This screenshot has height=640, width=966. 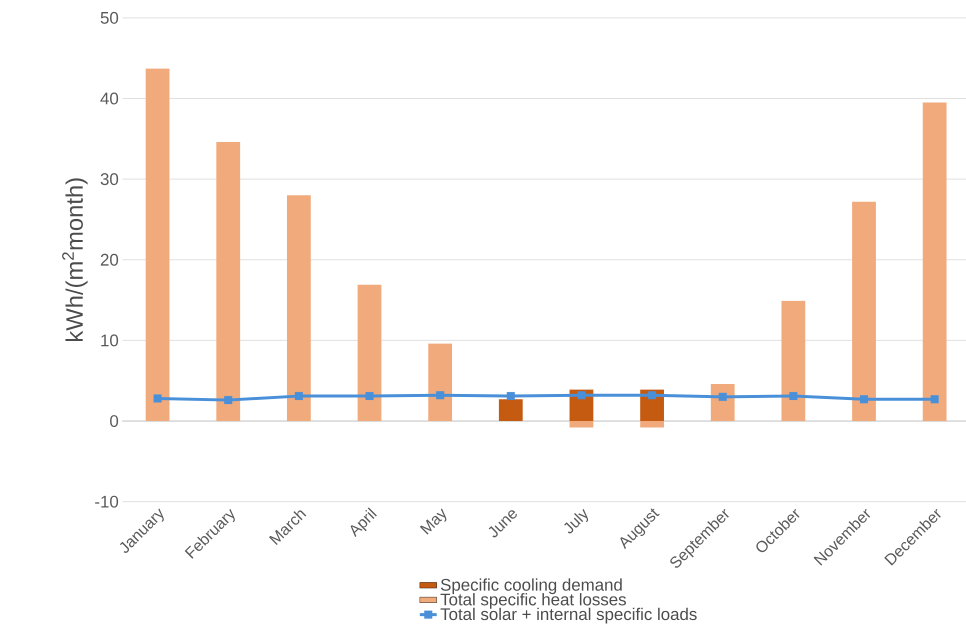 I want to click on y-tick-label: 40, so click(x=109, y=98).